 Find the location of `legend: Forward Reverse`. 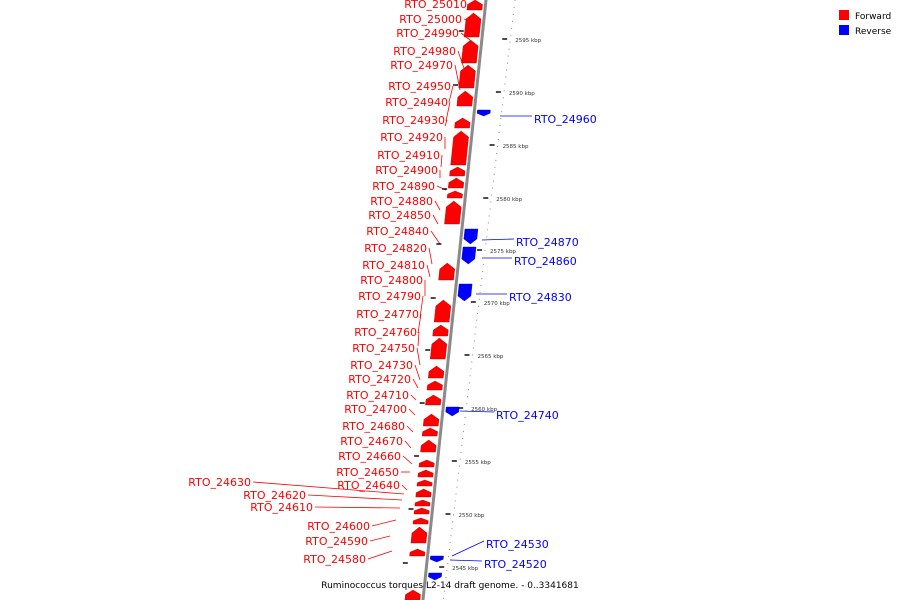

legend: Forward Reverse is located at coordinates (865, 23).